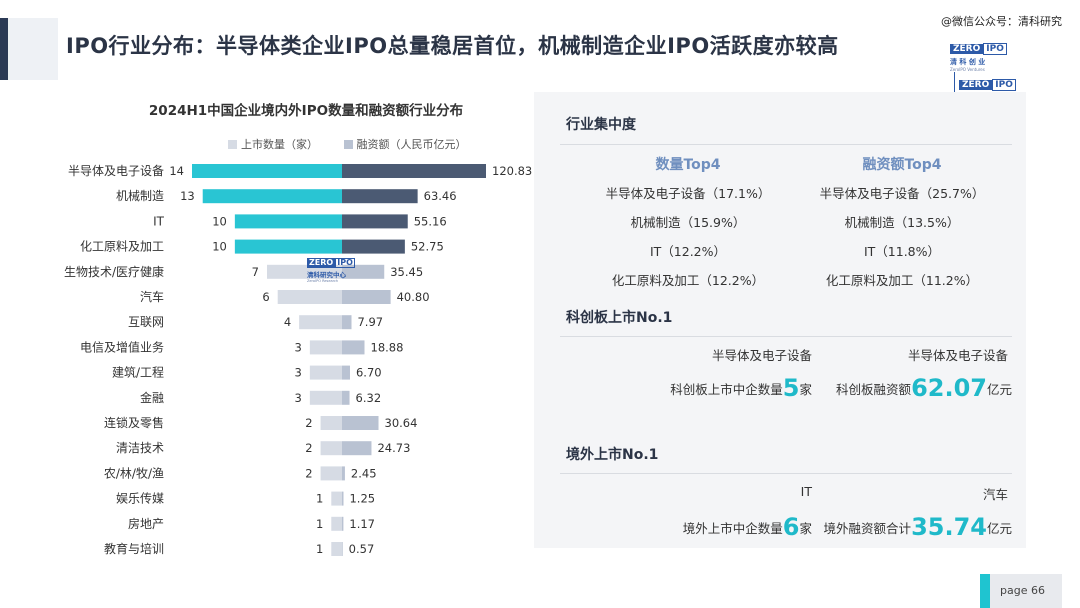 Image resolution: width=1080 pixels, height=608 pixels. I want to click on star-amount-stat: 科创板融资额62.07亿元, so click(924, 388).